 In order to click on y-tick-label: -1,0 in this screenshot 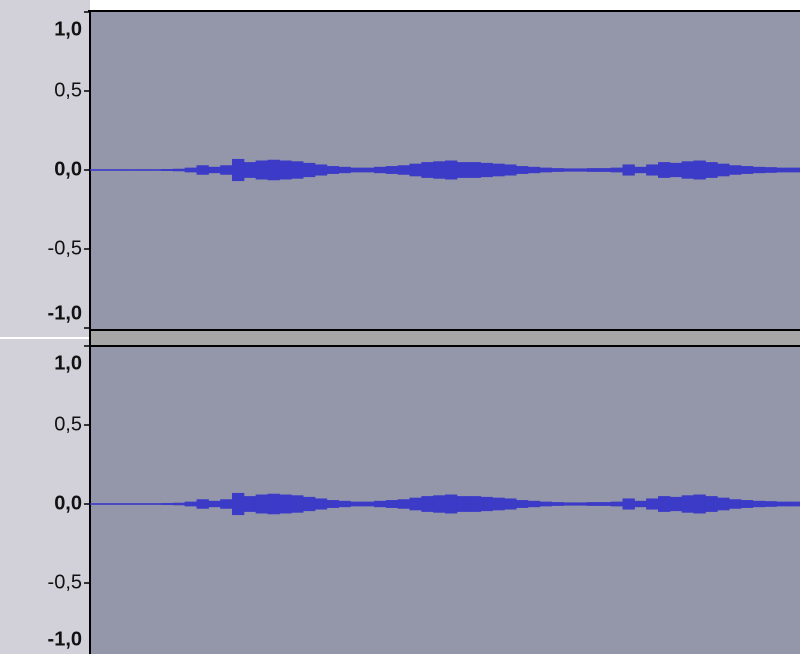, I will do `click(65, 313)`.